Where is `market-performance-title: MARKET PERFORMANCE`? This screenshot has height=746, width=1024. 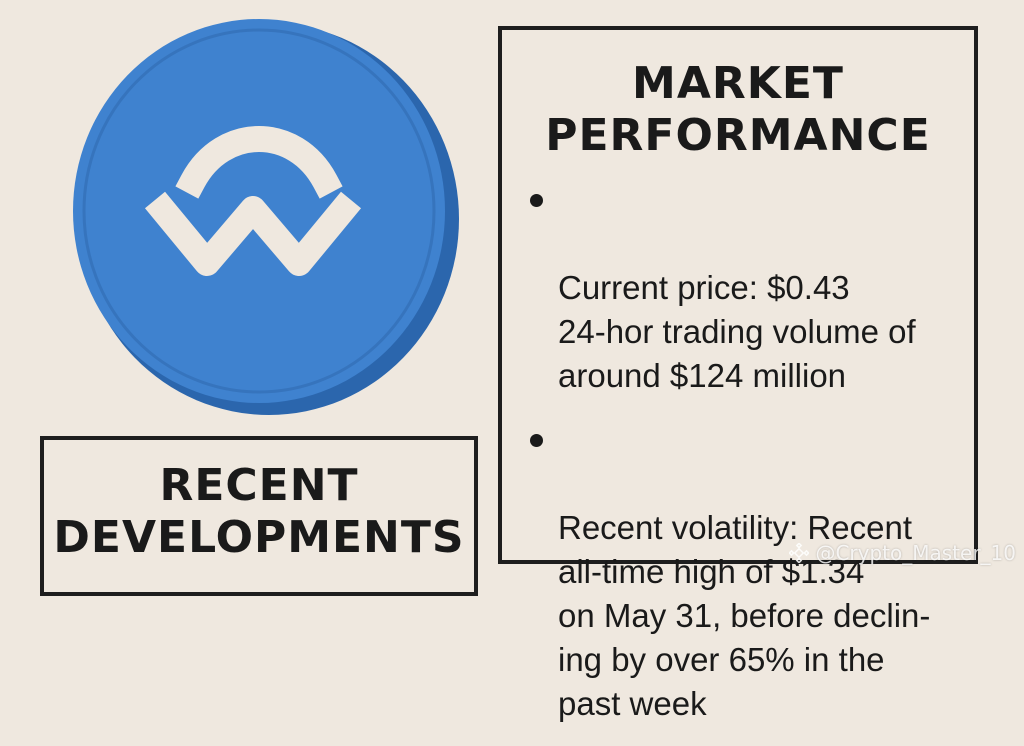
market-performance-title: MARKET PERFORMANCE is located at coordinates (738, 109).